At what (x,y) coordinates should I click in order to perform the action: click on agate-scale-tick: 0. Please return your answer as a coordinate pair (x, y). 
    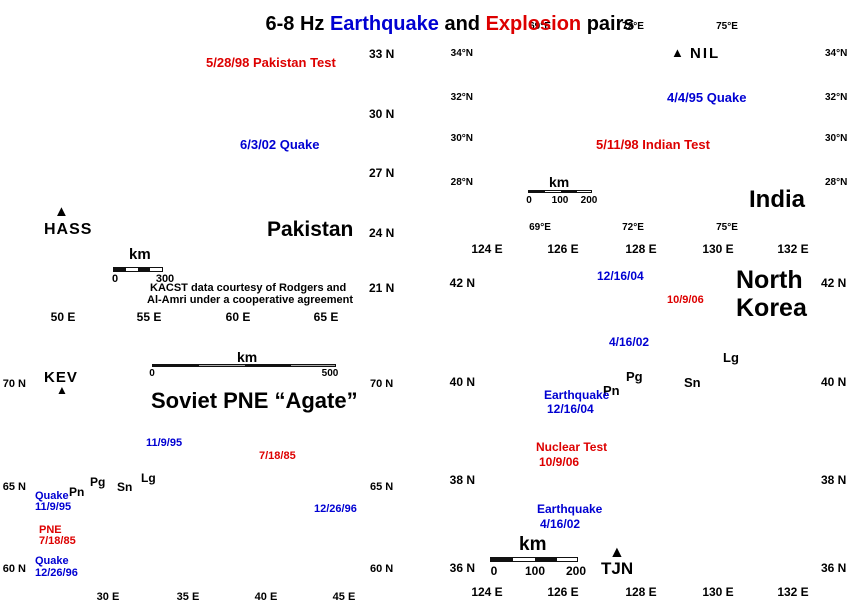
    Looking at the image, I should click on (152, 373).